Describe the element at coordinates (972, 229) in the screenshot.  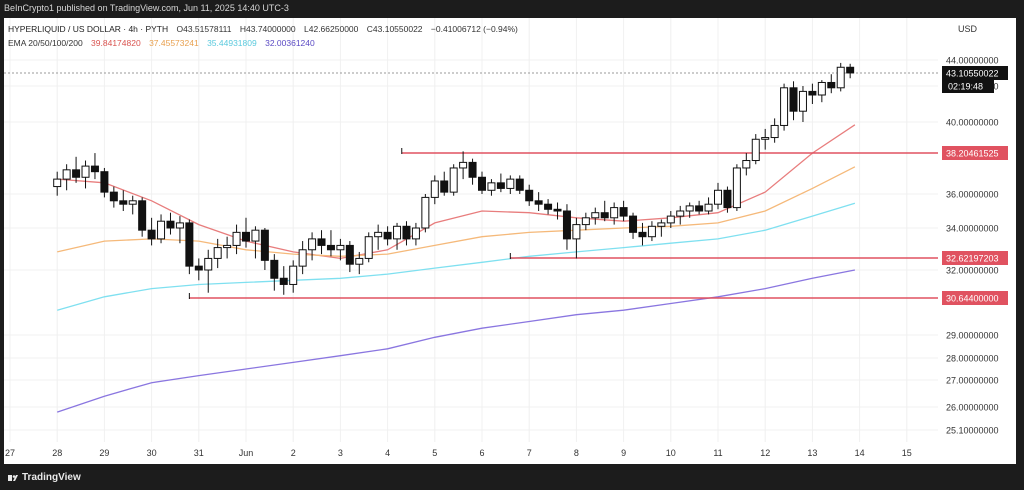
I see `y-tick-label: 34.00000000` at that location.